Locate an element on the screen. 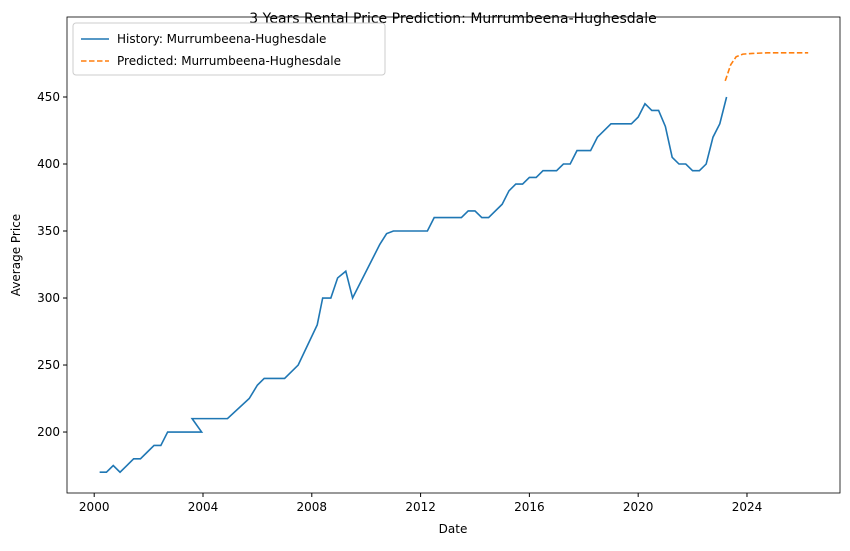 This screenshot has width=850, height=551. x-tick-label: 2012 is located at coordinates (420, 507).